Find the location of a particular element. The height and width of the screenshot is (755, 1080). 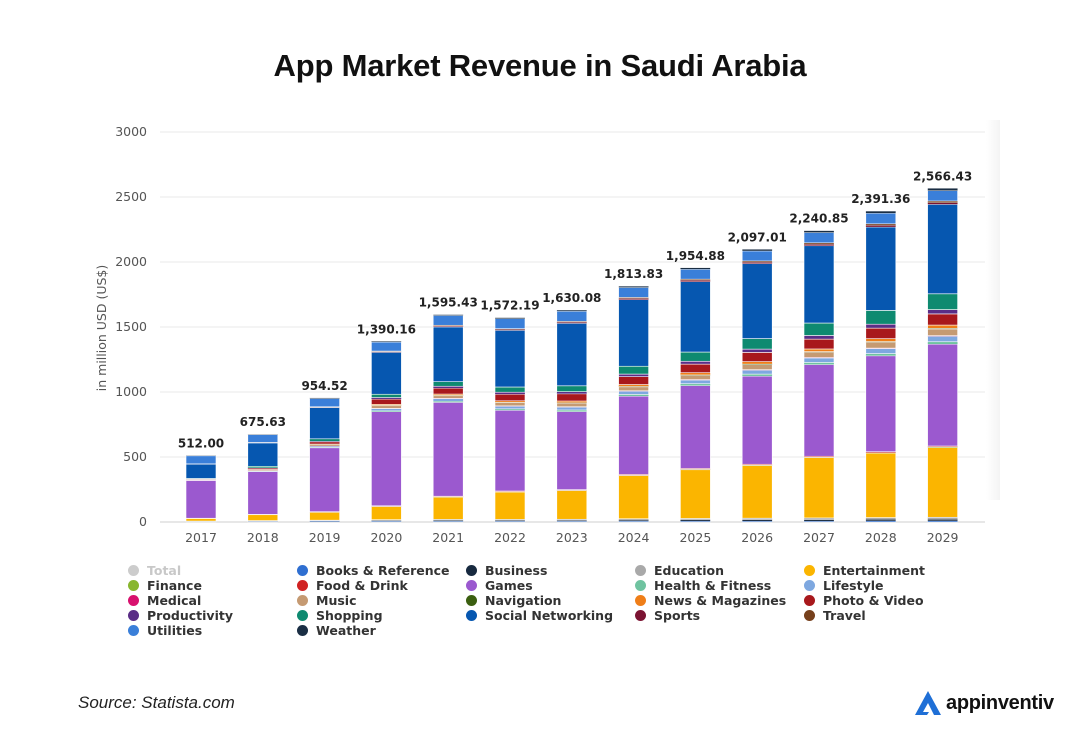

bar-stack-2025 is located at coordinates (695, 395).